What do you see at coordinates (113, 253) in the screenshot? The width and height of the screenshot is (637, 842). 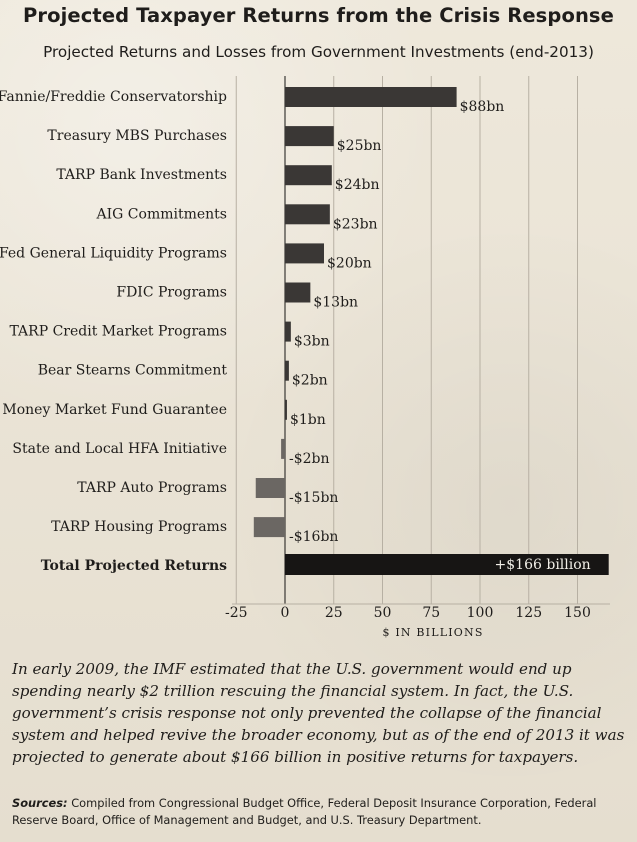 I see `category-label: Fed General Liquidity Programs` at bounding box center [113, 253].